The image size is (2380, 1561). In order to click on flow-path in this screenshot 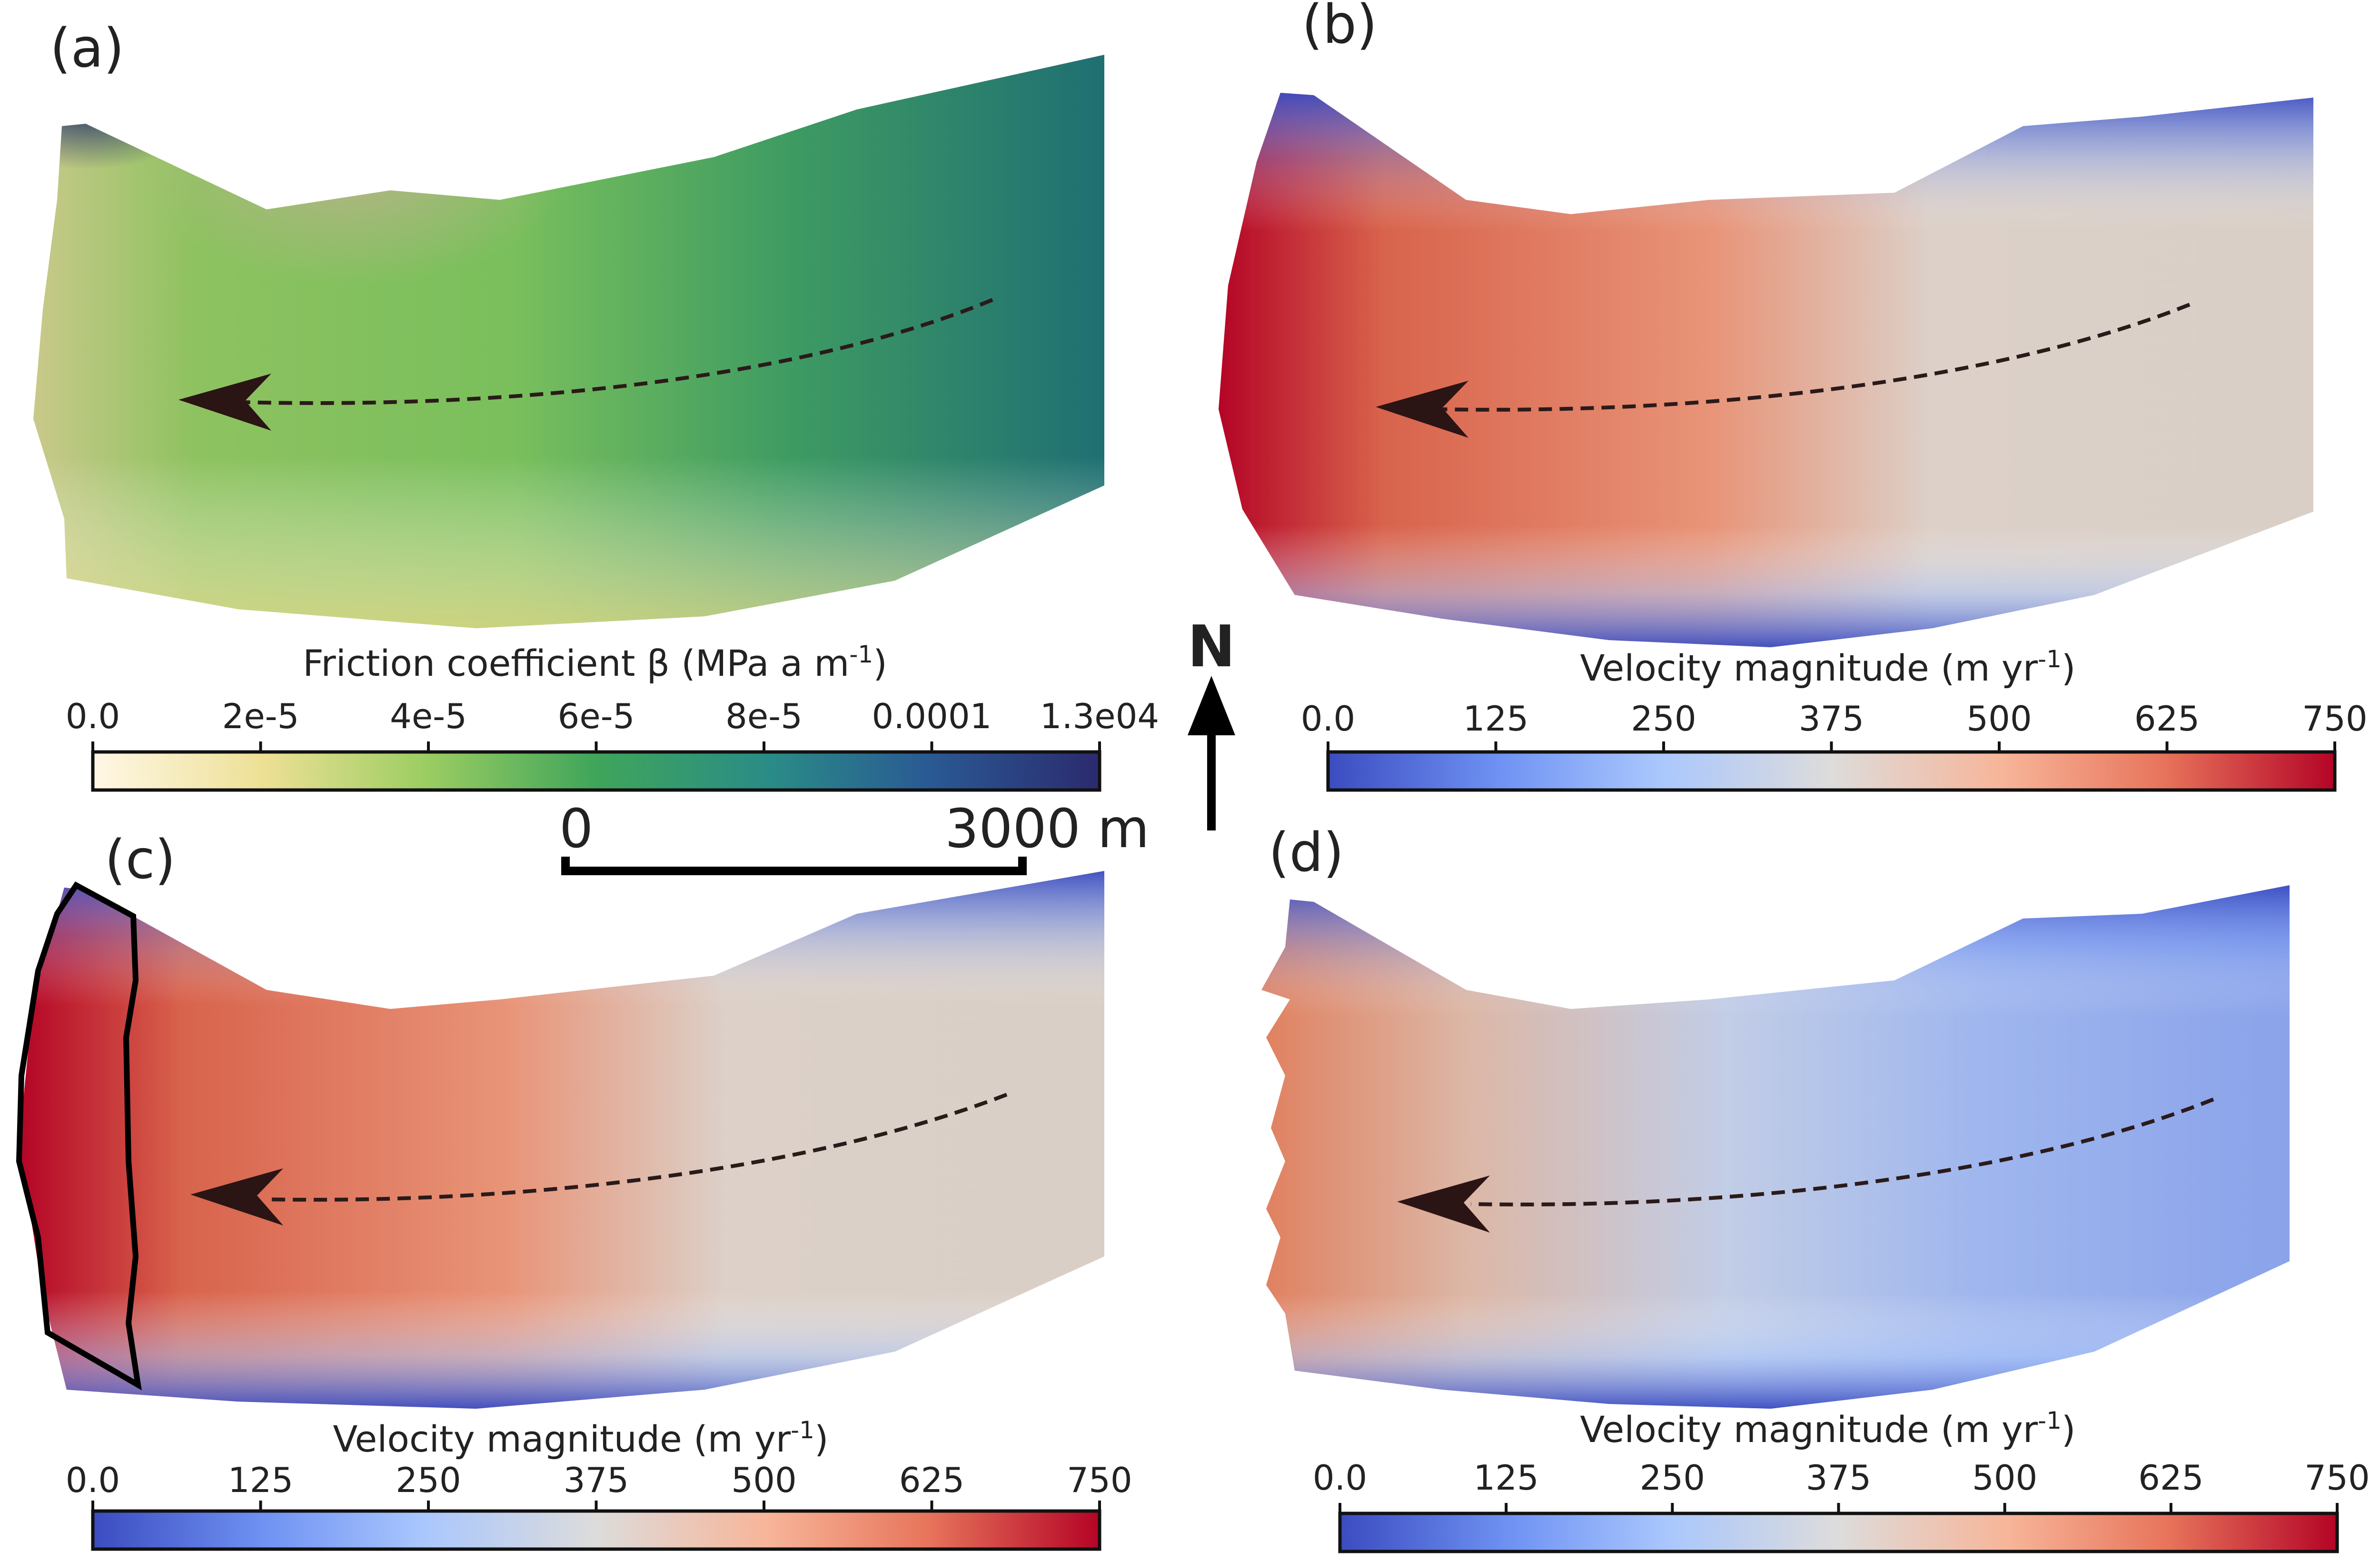, I will do `click(617, 351)`.